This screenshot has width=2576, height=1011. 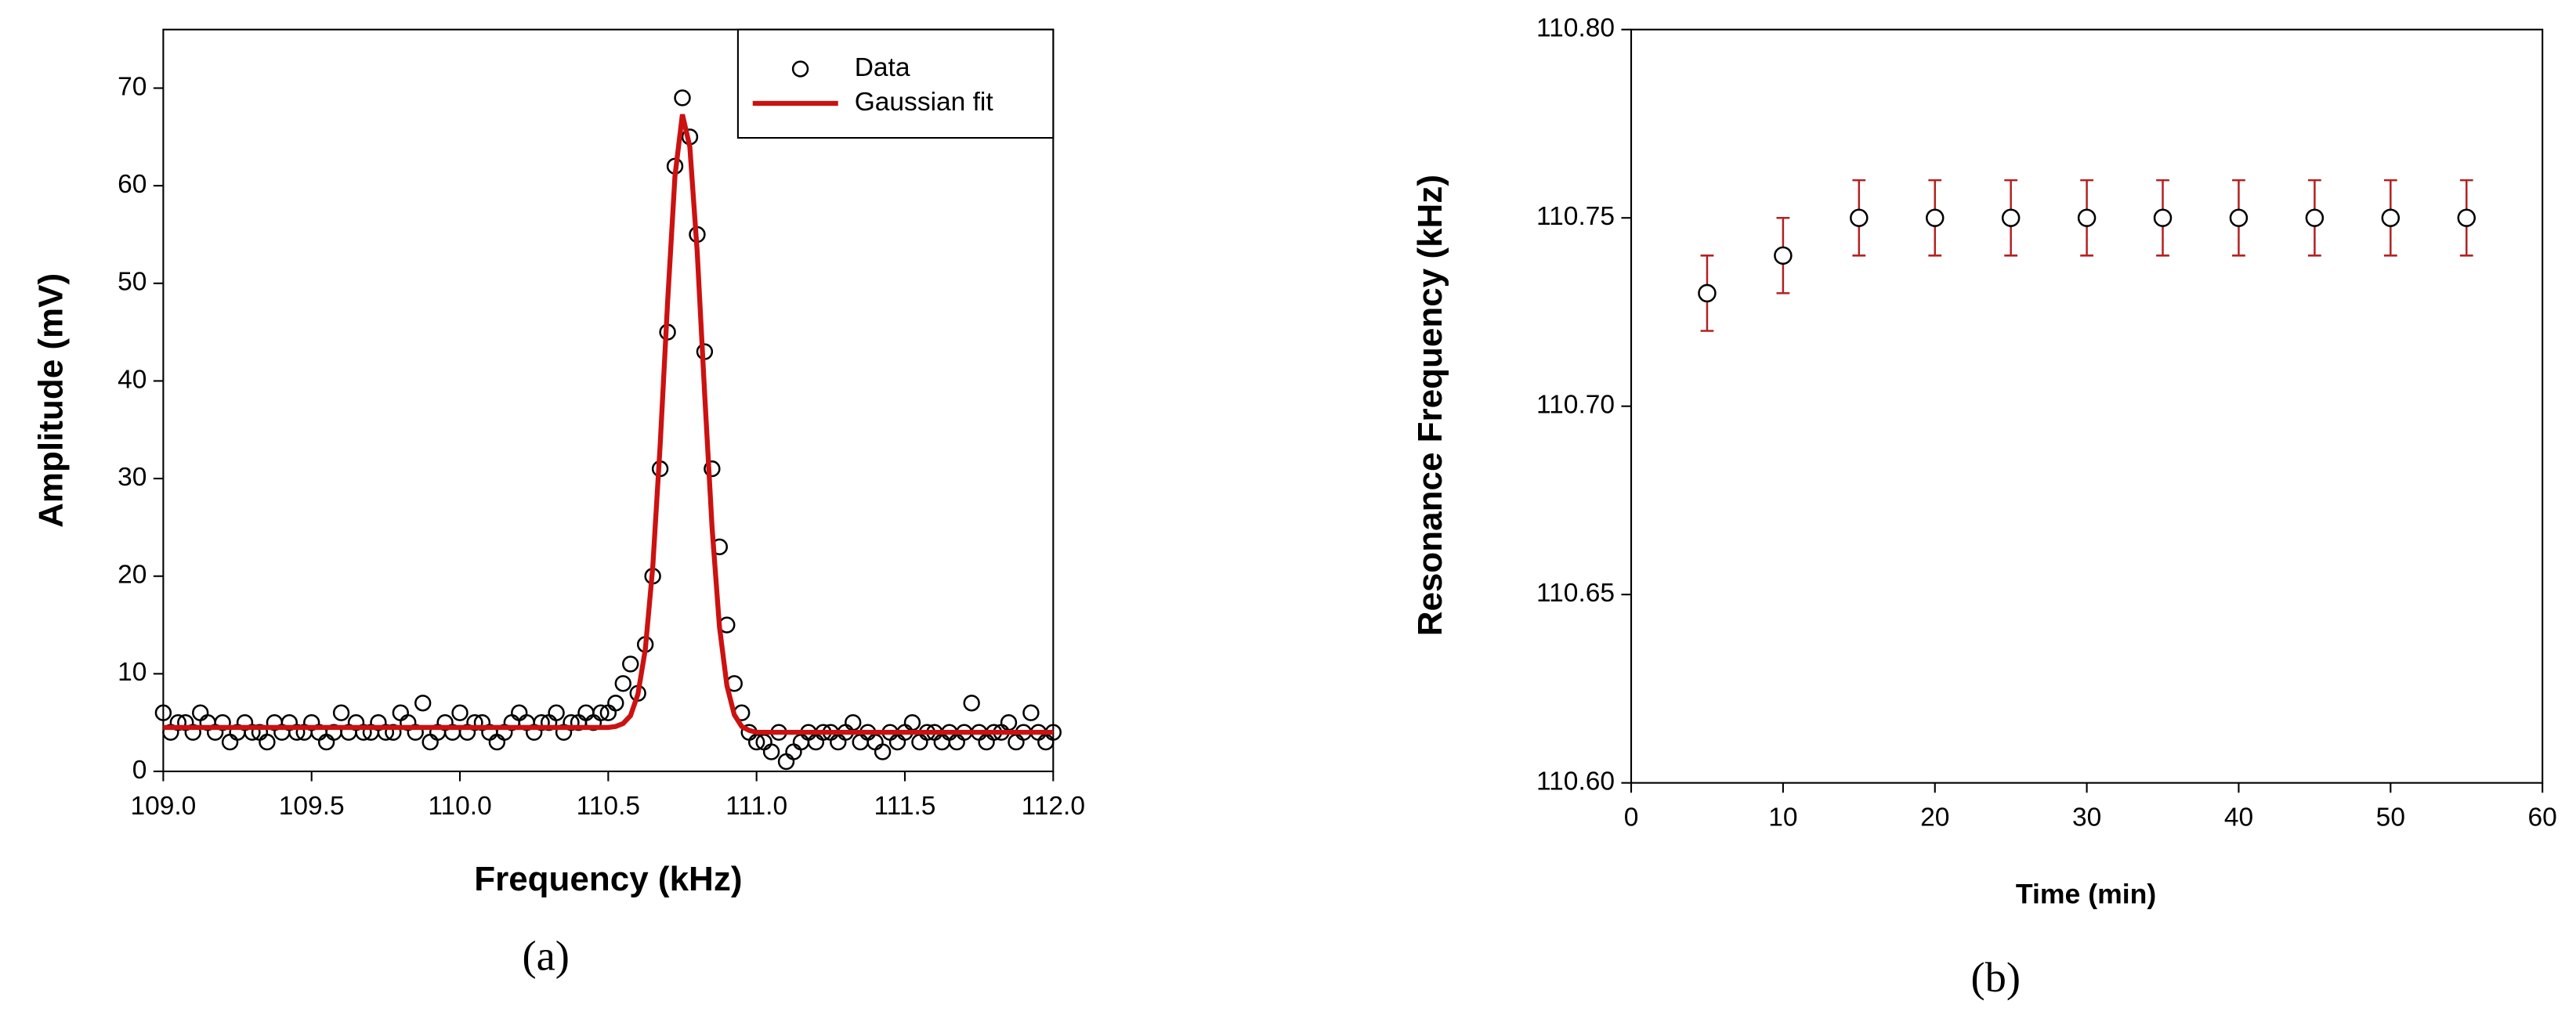 I want to click on y-tick-label: 110.70, so click(x=1576, y=406).